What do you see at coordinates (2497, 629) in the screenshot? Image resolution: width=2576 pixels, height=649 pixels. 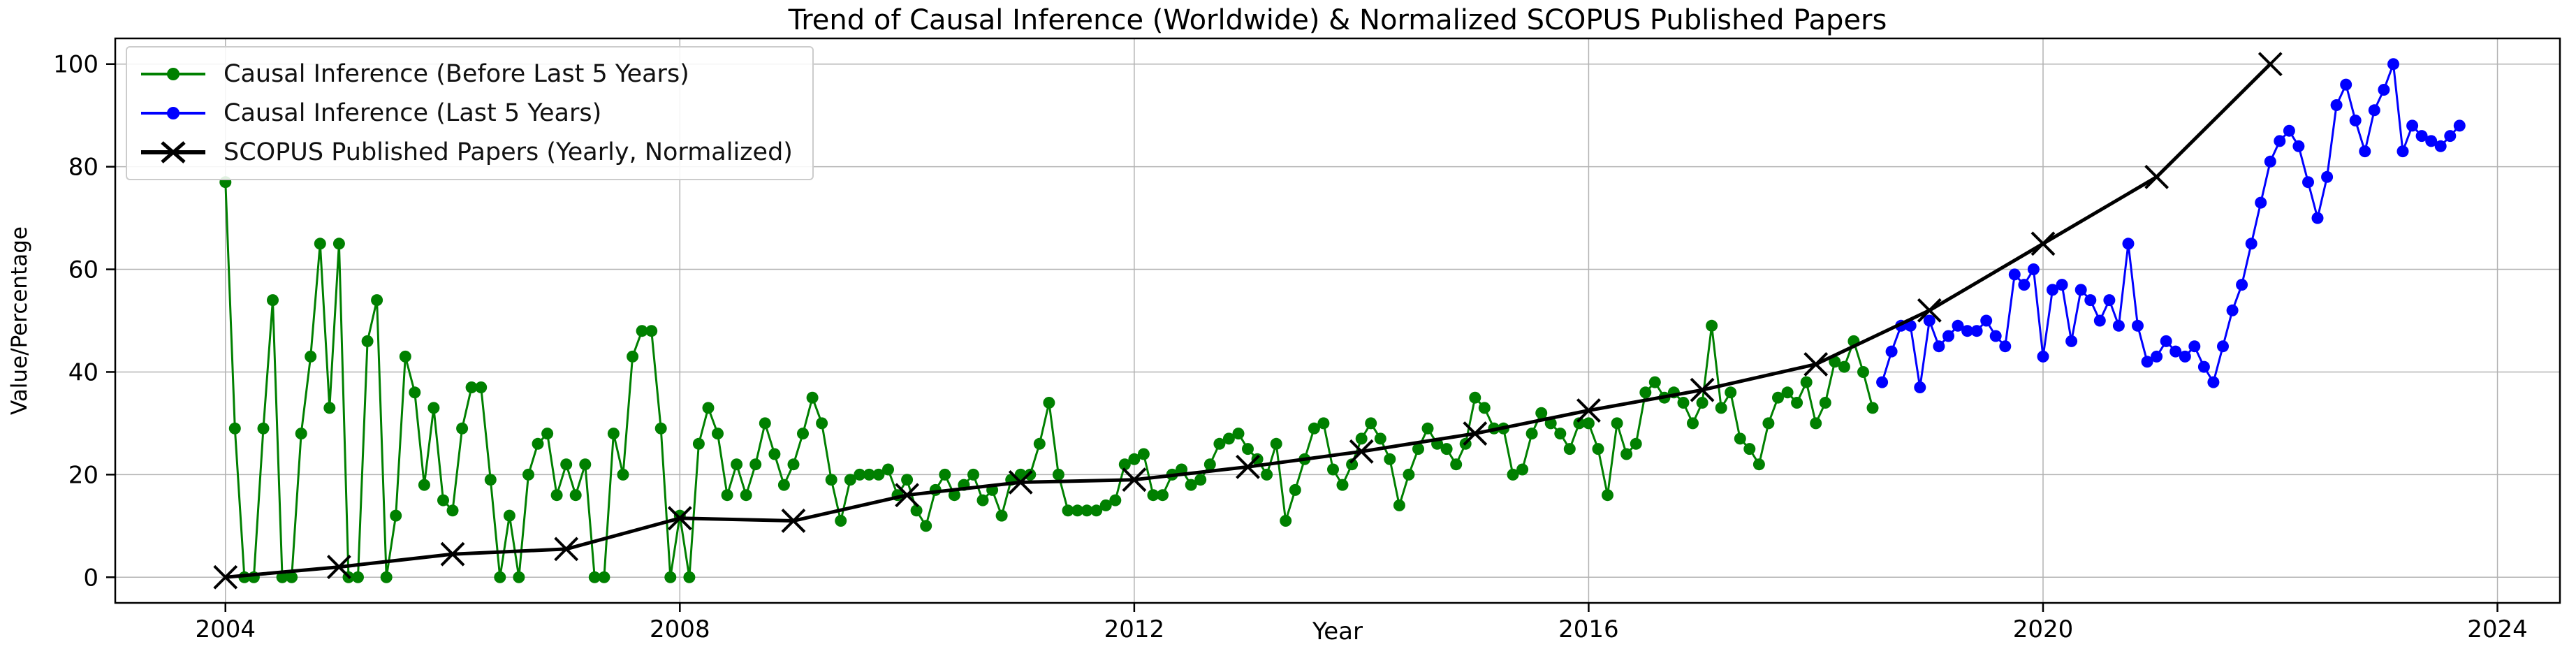 I see `x-tick-label: 2024` at bounding box center [2497, 629].